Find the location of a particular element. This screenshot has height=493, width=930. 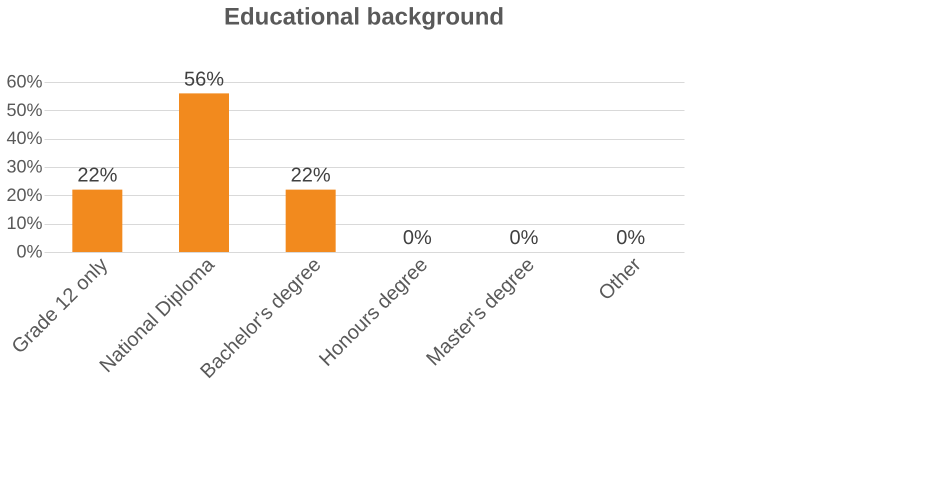

y-tick-label: 20% is located at coordinates (24, 194).